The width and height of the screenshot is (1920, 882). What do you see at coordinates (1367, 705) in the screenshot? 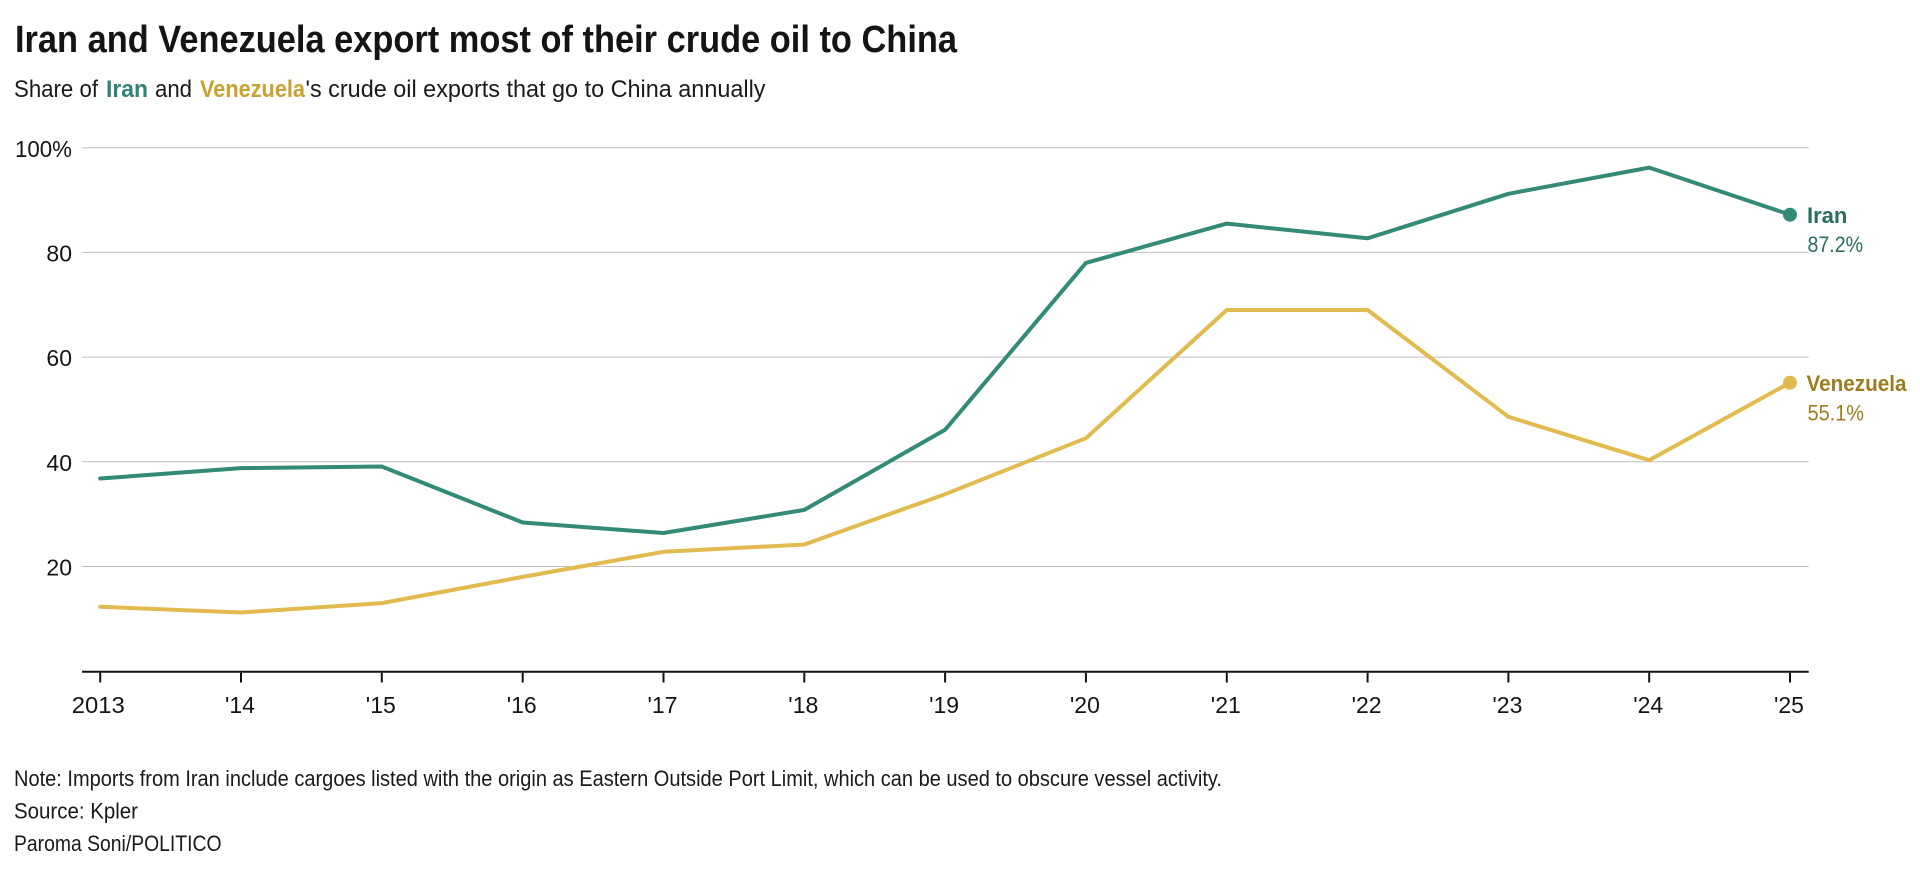
I see `svg-text: '22` at bounding box center [1367, 705].